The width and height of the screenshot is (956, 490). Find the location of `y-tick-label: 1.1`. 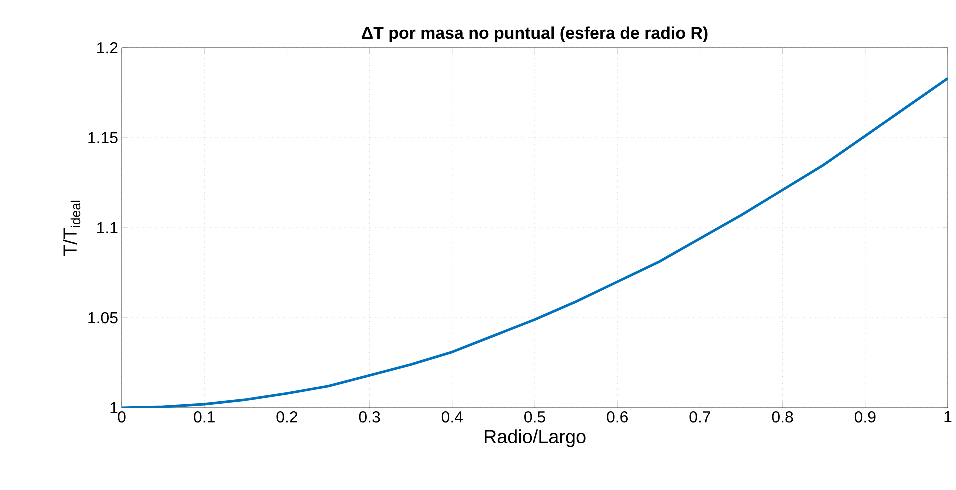

y-tick-label: 1.1 is located at coordinates (108, 228).